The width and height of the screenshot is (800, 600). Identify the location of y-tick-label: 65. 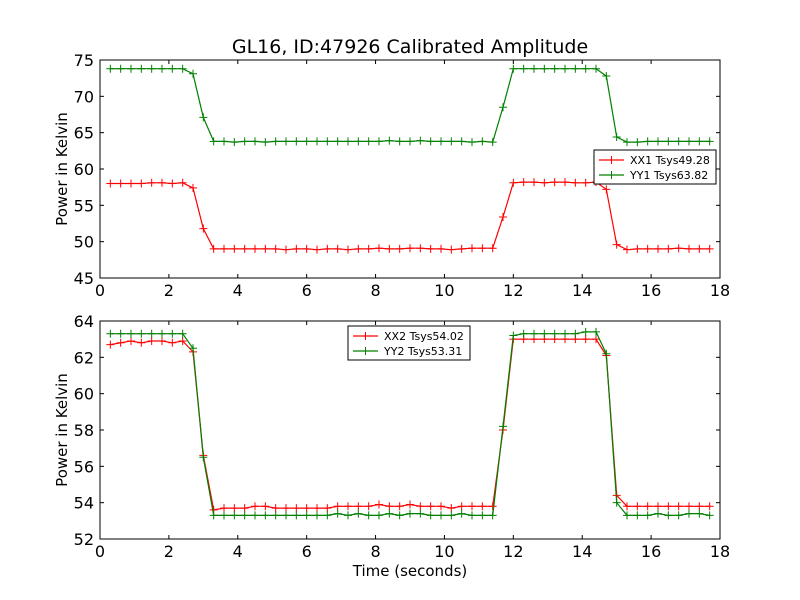
(84, 133).